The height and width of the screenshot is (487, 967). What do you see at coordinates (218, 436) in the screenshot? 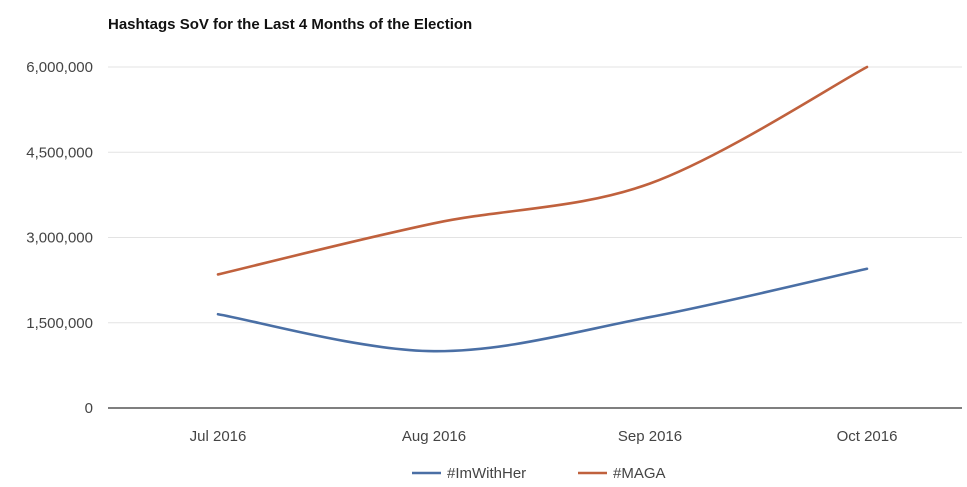
I see `x-tick-label: Jul 2016` at bounding box center [218, 436].